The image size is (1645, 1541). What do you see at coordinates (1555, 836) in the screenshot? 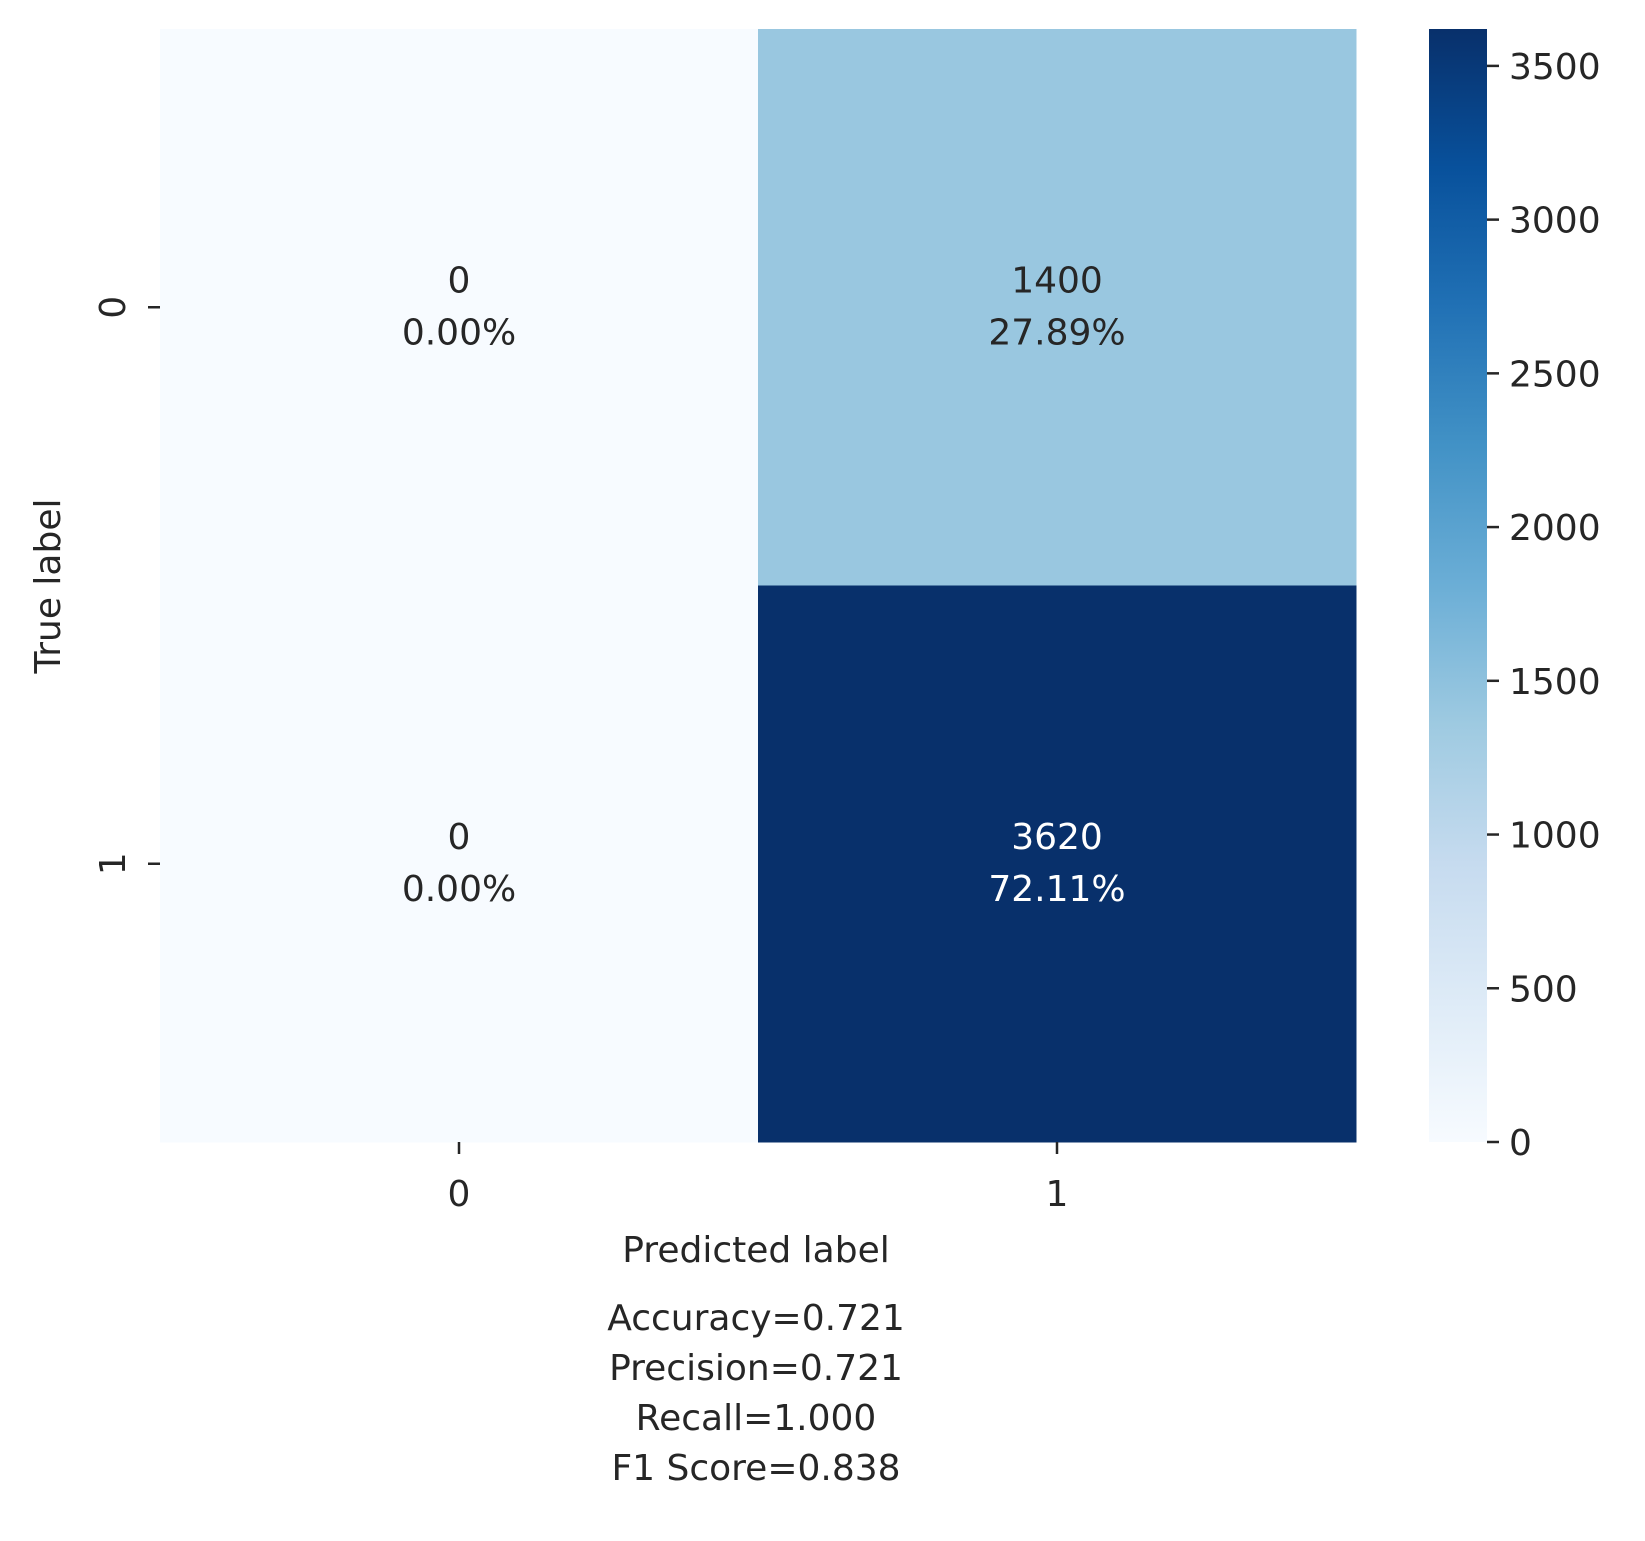
I see `colorbar-tick-label: 1000` at bounding box center [1555, 836].